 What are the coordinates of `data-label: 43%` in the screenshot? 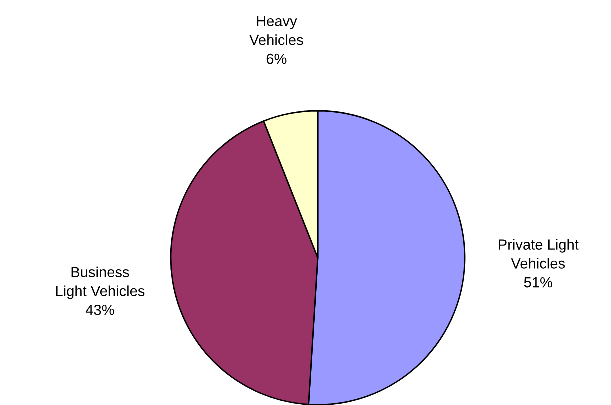 It's located at (100, 310).